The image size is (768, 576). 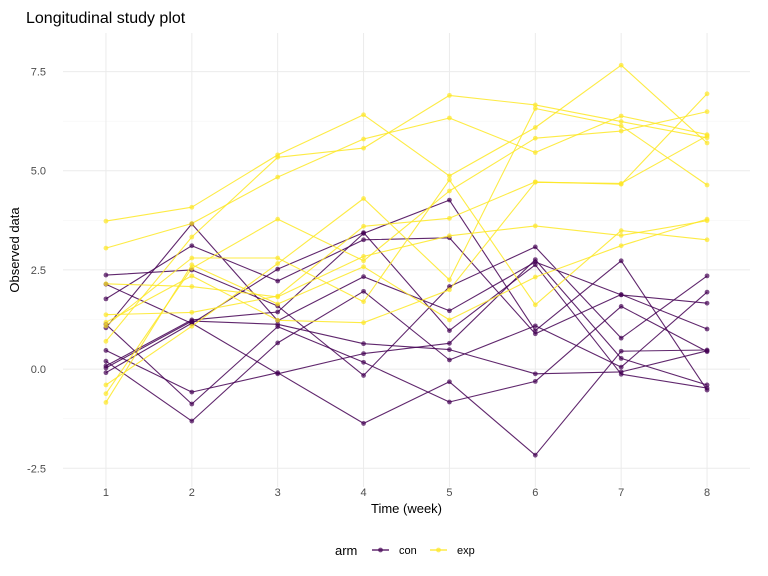 What do you see at coordinates (106, 493) in the screenshot?
I see `x-tick-label: 1` at bounding box center [106, 493].